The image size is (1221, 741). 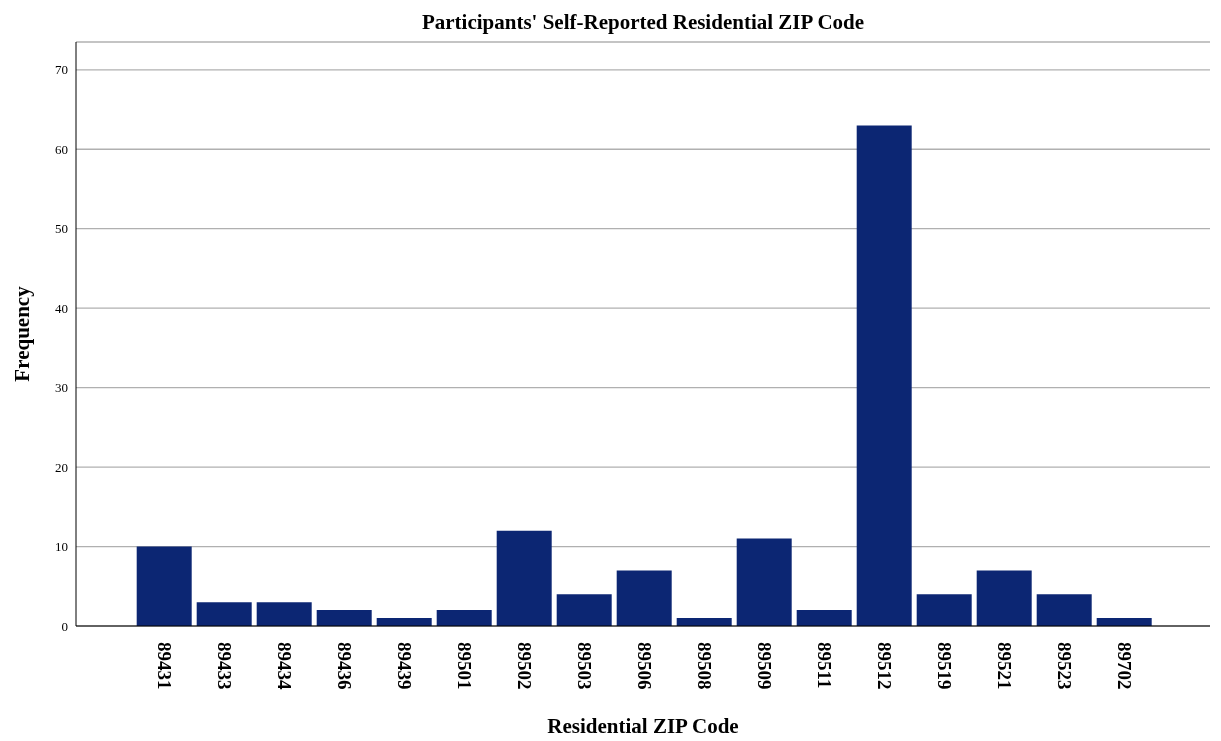 I want to click on y-tick-label: 40, so click(x=61, y=308).